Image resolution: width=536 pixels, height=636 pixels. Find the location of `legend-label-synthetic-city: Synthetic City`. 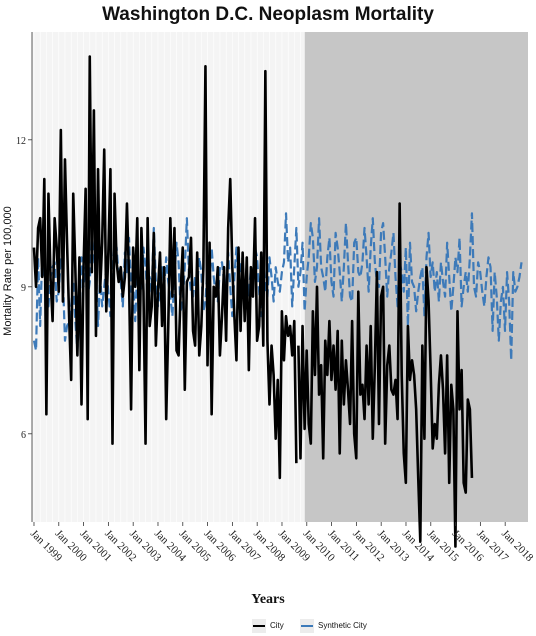

legend-label-synthetic-city: Synthetic City is located at coordinates (342, 625).